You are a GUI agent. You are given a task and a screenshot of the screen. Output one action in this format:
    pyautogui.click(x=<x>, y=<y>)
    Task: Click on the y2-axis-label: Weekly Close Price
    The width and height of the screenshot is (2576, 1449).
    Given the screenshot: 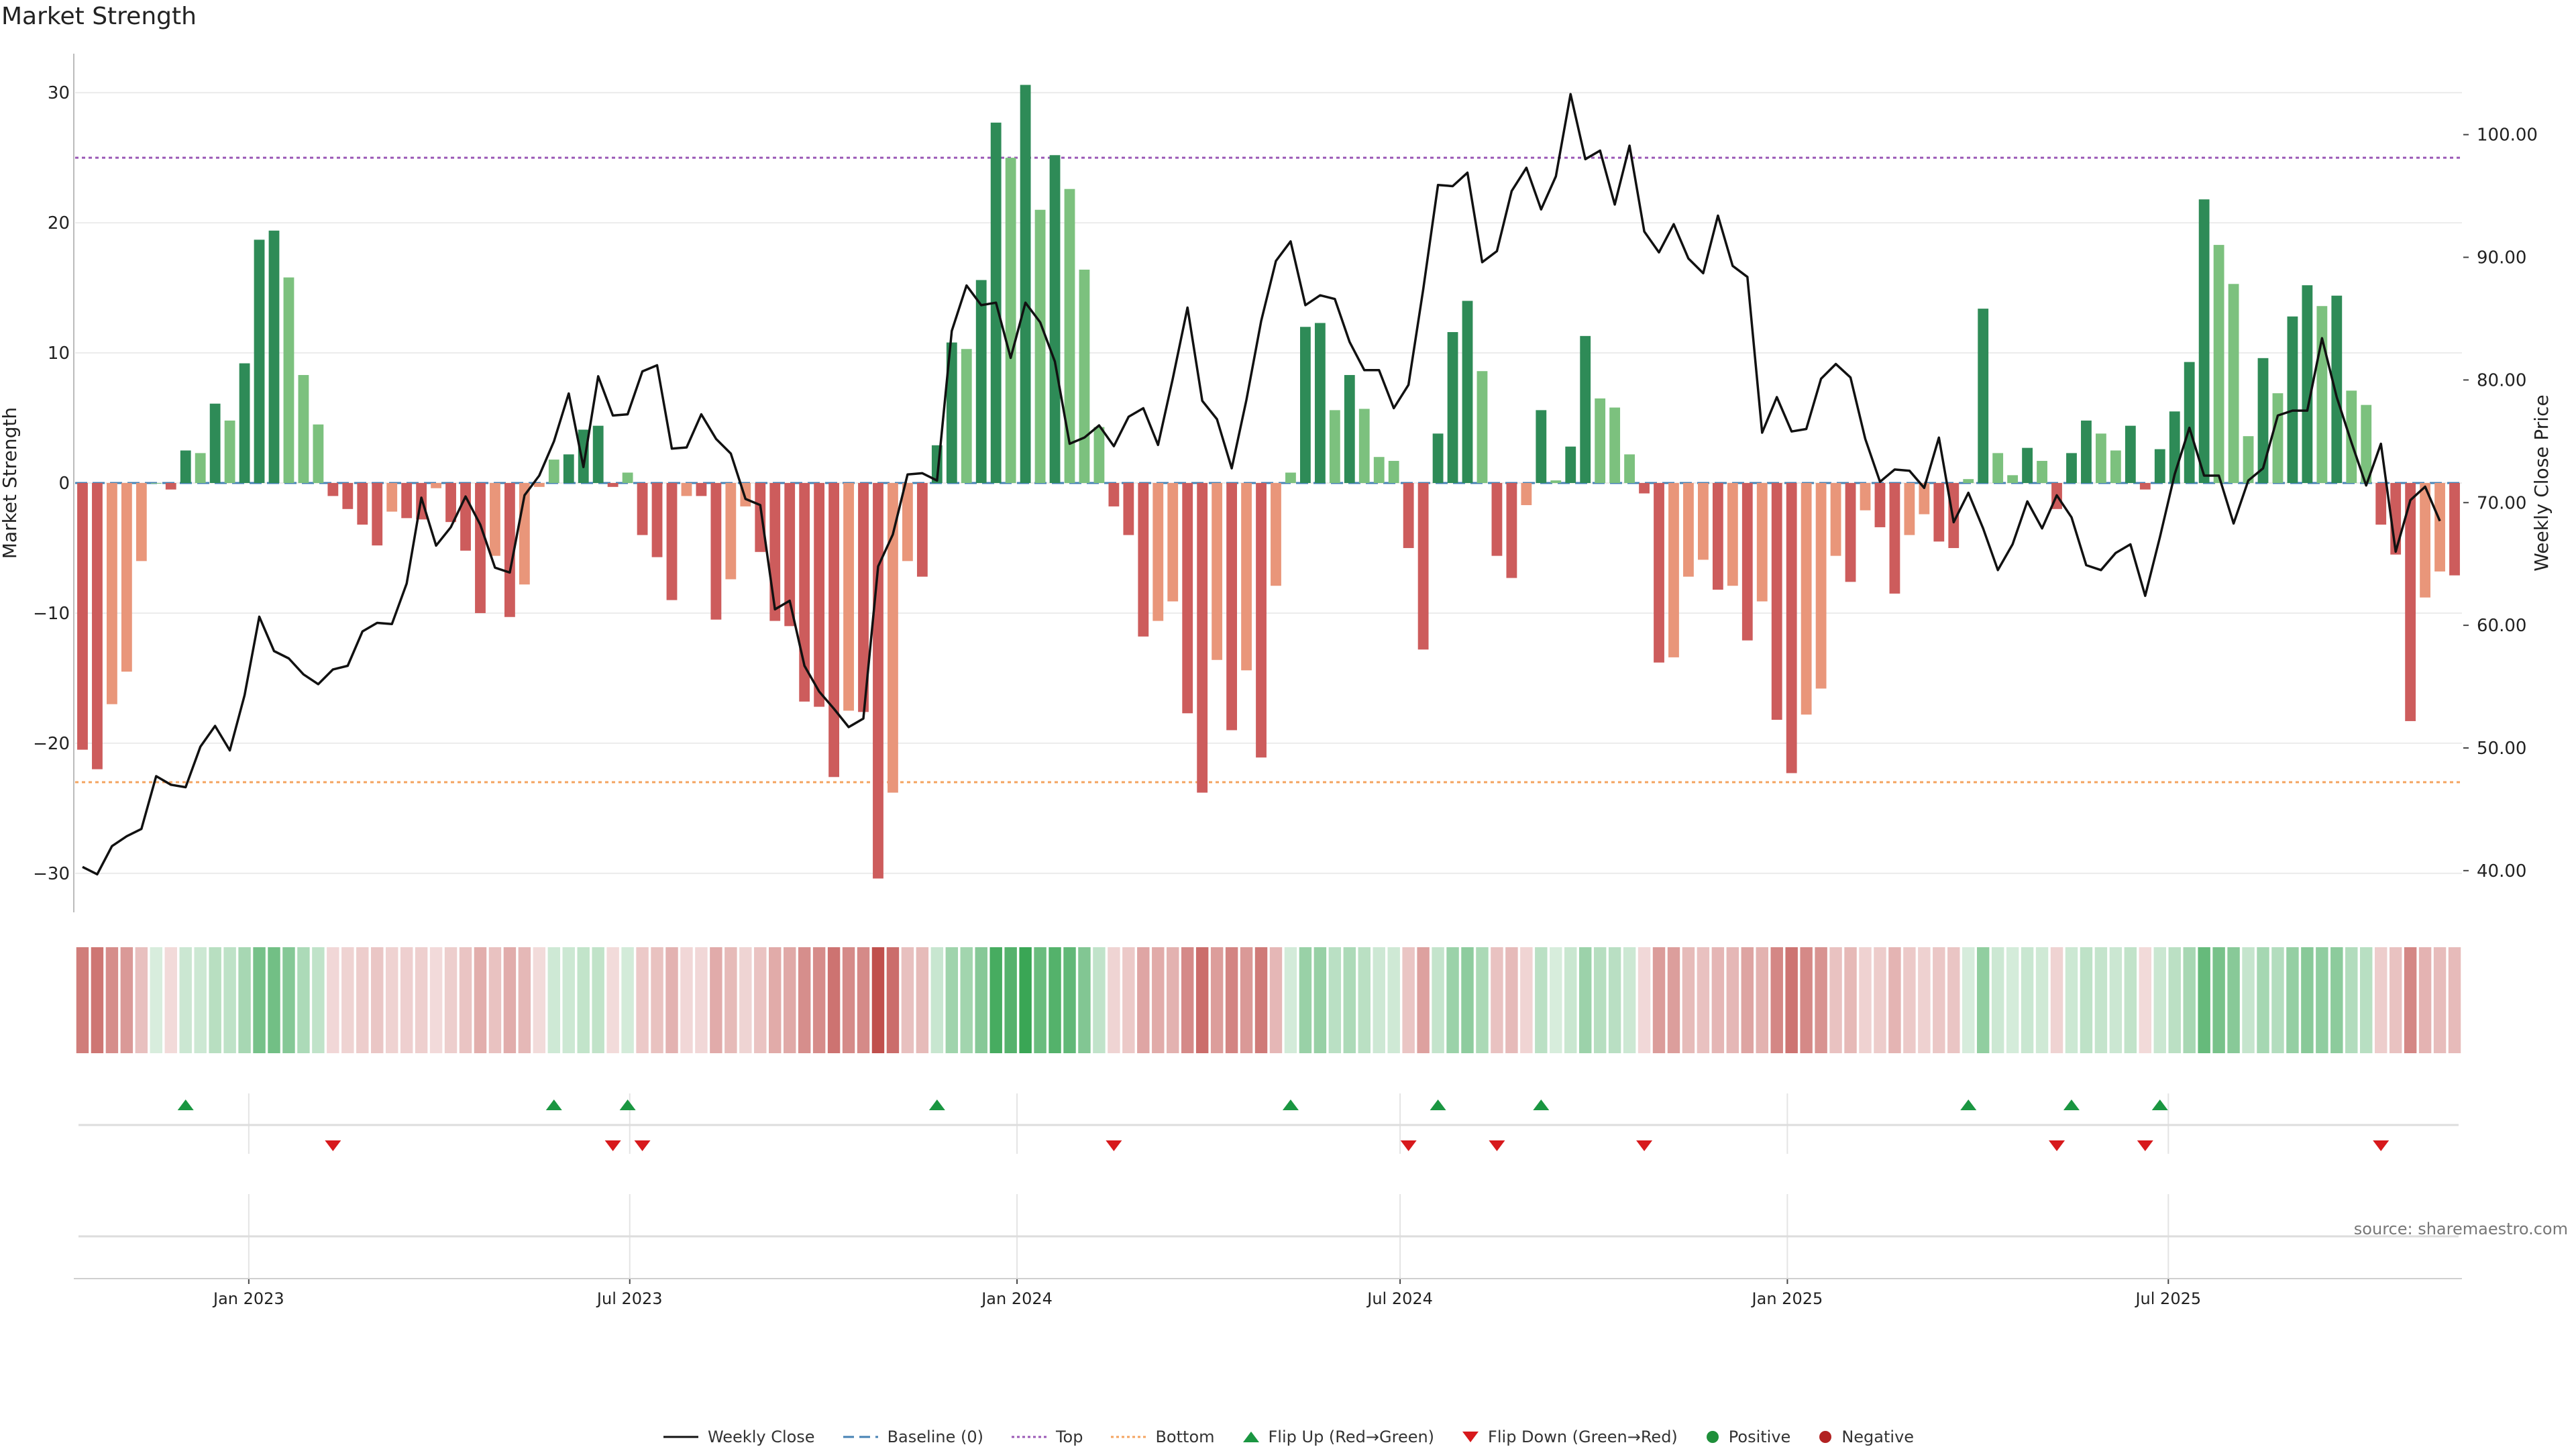 What is the action you would take?
    pyautogui.click(x=2541, y=482)
    